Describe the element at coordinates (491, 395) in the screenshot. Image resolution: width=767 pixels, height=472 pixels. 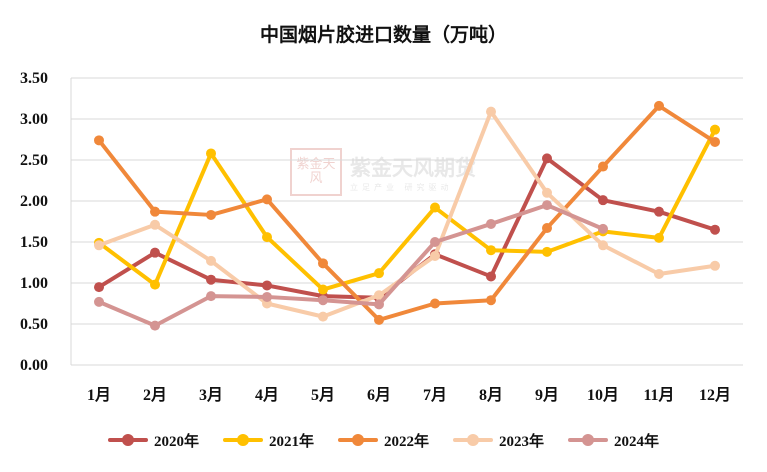
I see `x-tick-label: 8月` at that location.